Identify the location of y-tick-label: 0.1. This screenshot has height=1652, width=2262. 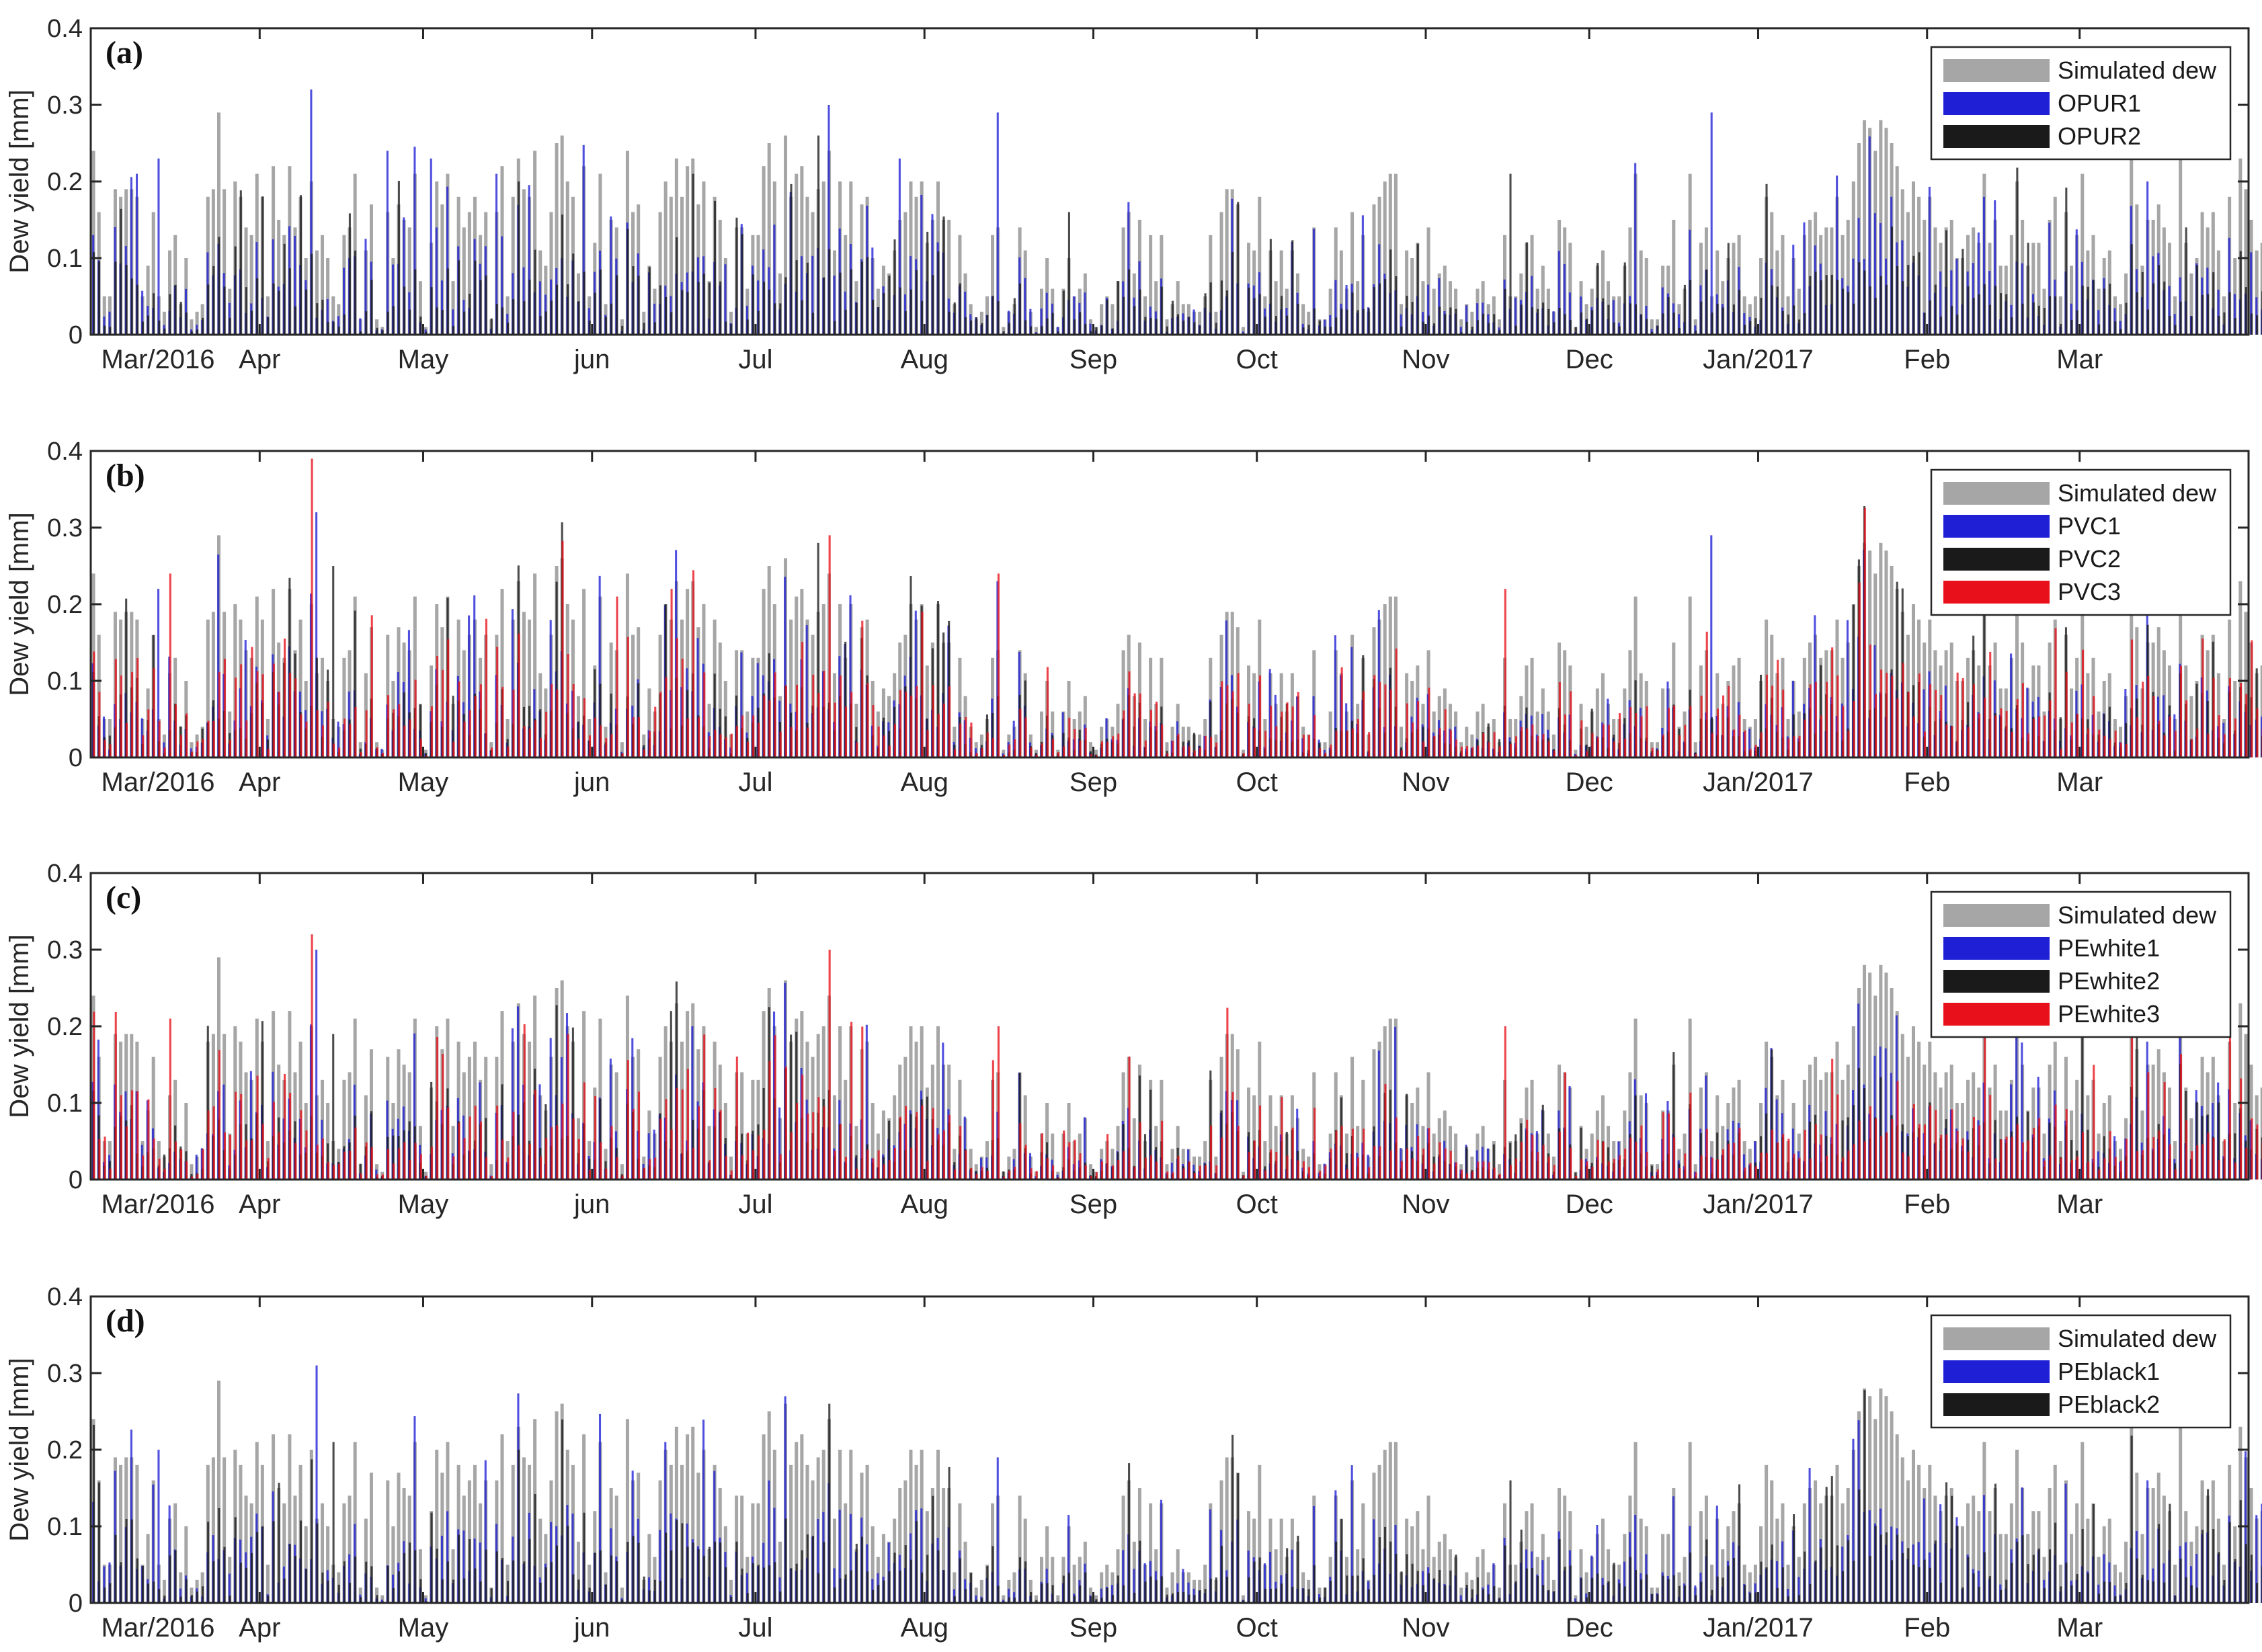
(65, 1103).